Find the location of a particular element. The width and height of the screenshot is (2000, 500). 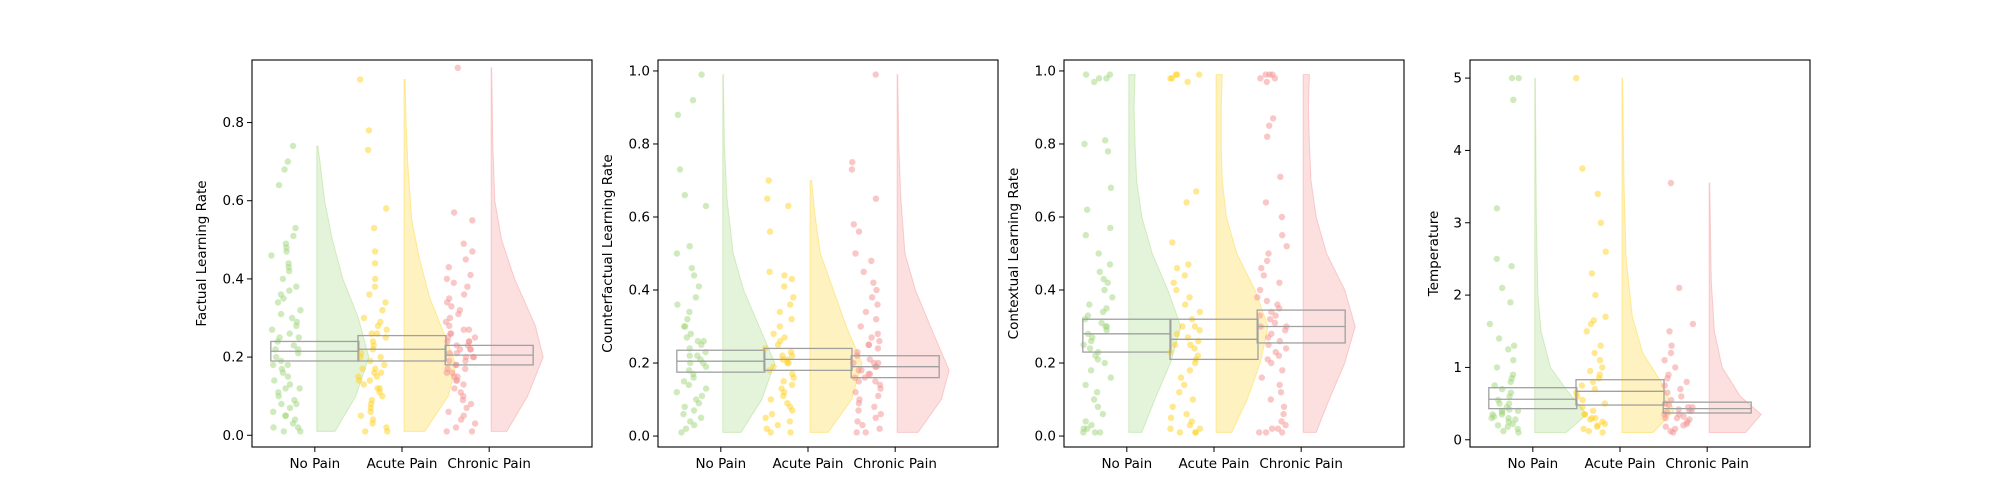

box-acute-pain is located at coordinates (402, 348).